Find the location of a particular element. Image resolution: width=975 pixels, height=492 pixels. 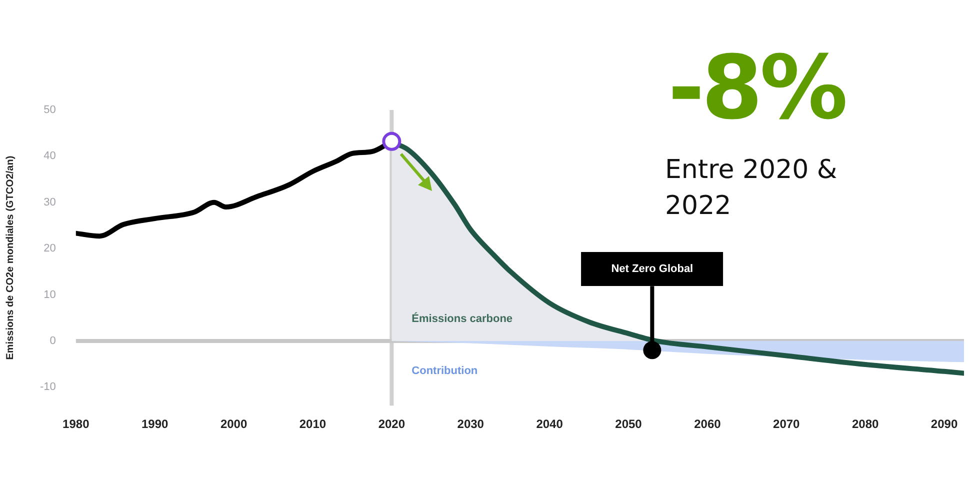

x-tick-label: 2050 is located at coordinates (628, 424).